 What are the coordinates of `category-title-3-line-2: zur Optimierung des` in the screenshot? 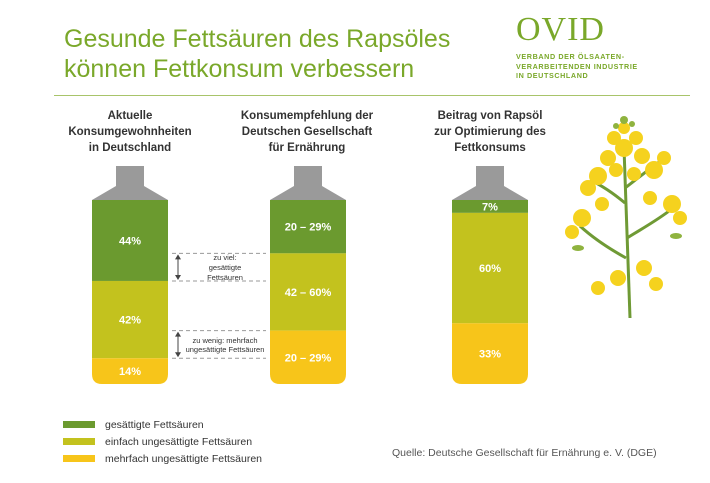 It's located at (490, 132).